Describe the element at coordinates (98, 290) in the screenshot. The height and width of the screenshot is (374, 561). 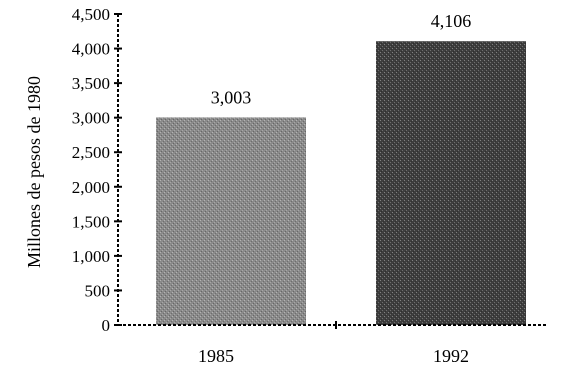
I see `y-tick-label: 500` at that location.